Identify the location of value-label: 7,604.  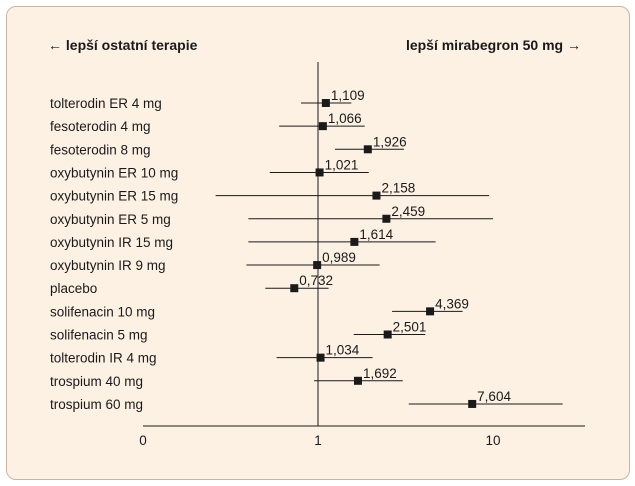
(494, 396).